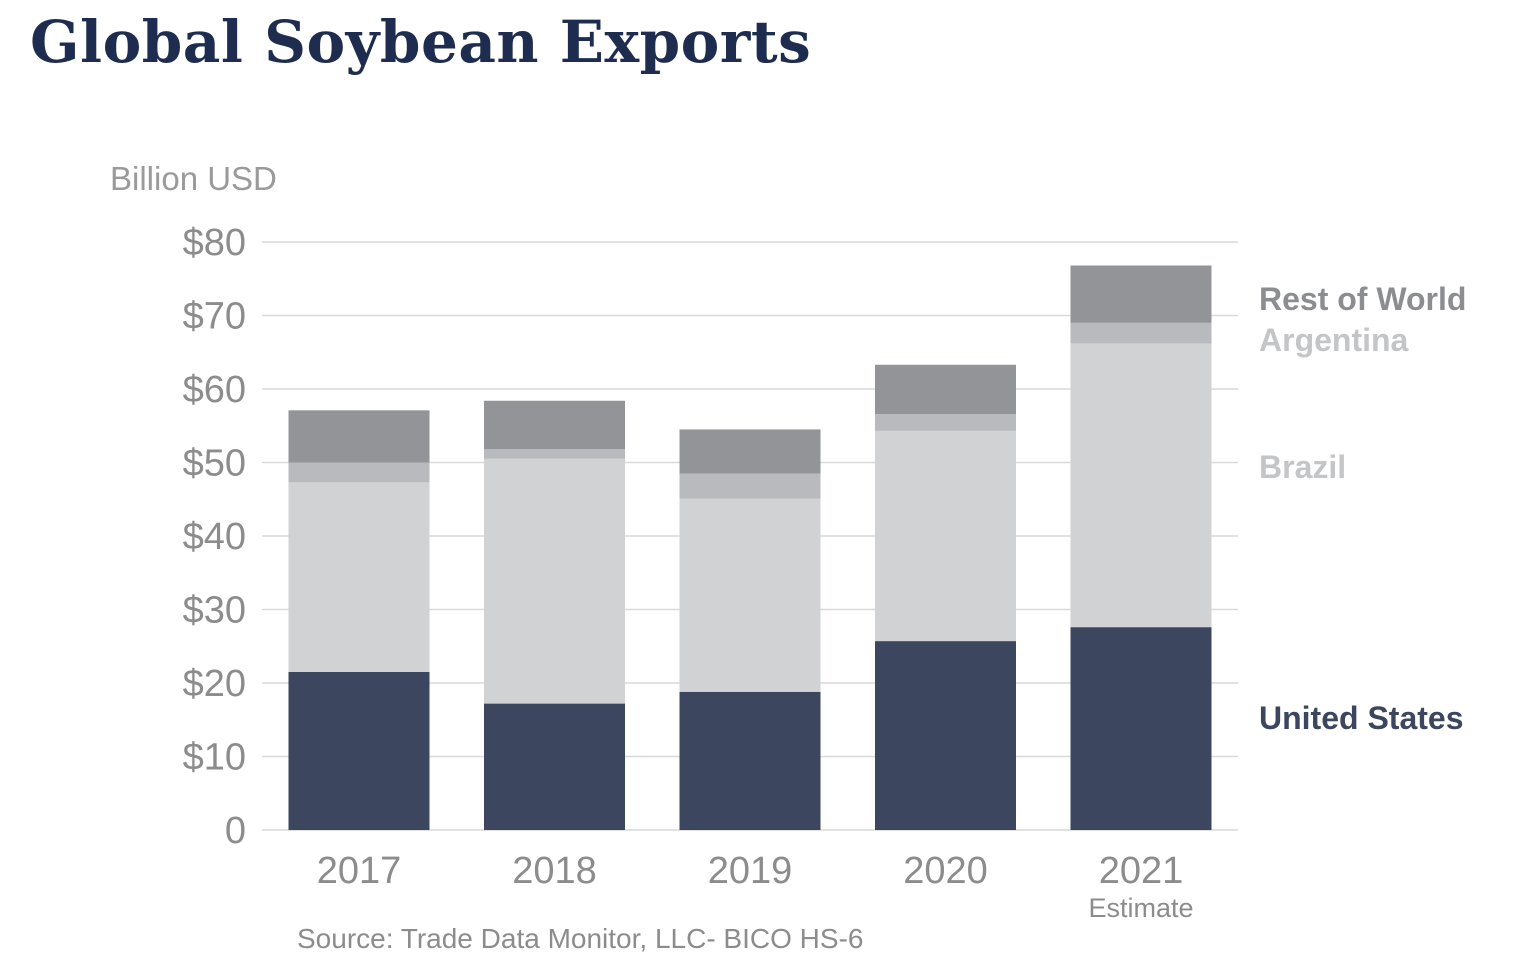 The height and width of the screenshot is (956, 1534). Describe the element at coordinates (214, 317) in the screenshot. I see `y-tick-label: $70` at that location.